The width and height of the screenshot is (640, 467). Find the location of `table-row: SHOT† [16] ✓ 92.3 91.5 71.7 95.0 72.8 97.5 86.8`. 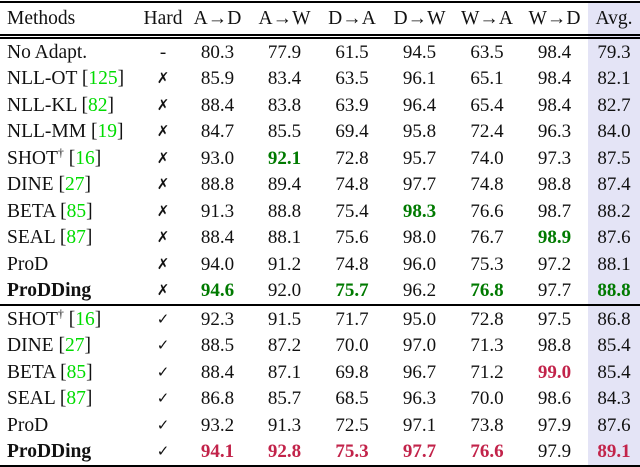

table-row: SHOT† [16] ✓ 92.3 91.5 71.7 95.0 72.8 97.5 86.8 is located at coordinates (320, 318).